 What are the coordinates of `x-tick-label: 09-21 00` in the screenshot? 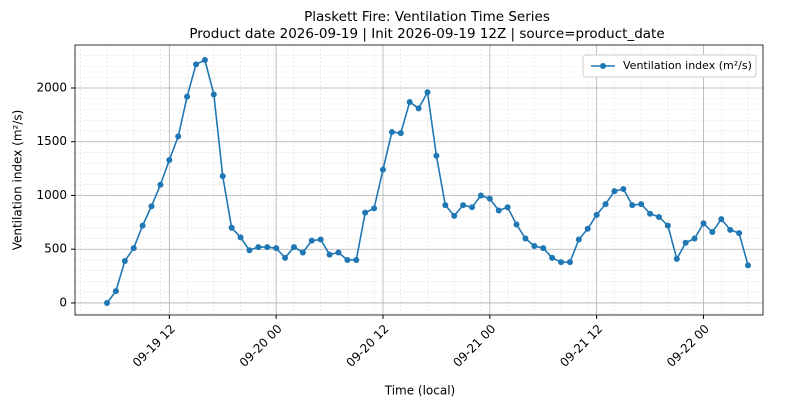 It's located at (474, 346).